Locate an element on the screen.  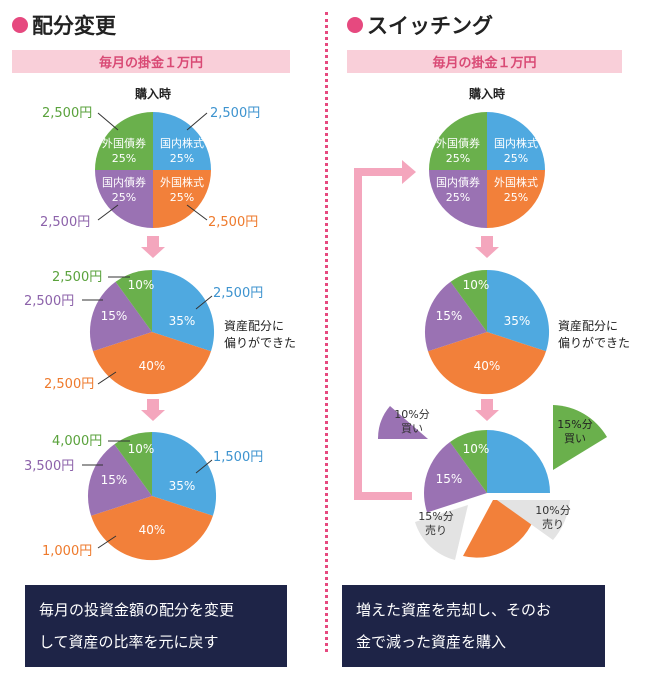
amount-label: 1,500円 is located at coordinates (238, 457).